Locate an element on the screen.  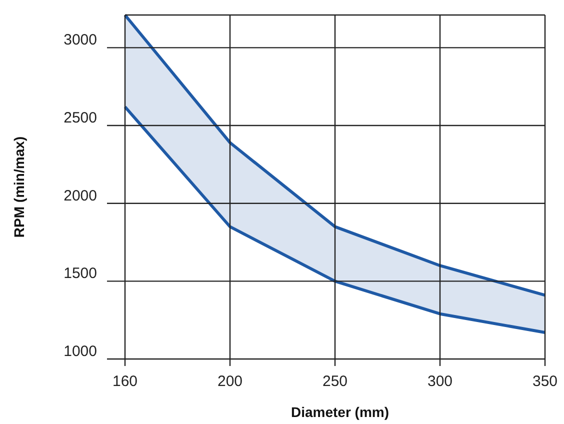
x-tick-label: 300 is located at coordinates (440, 381).